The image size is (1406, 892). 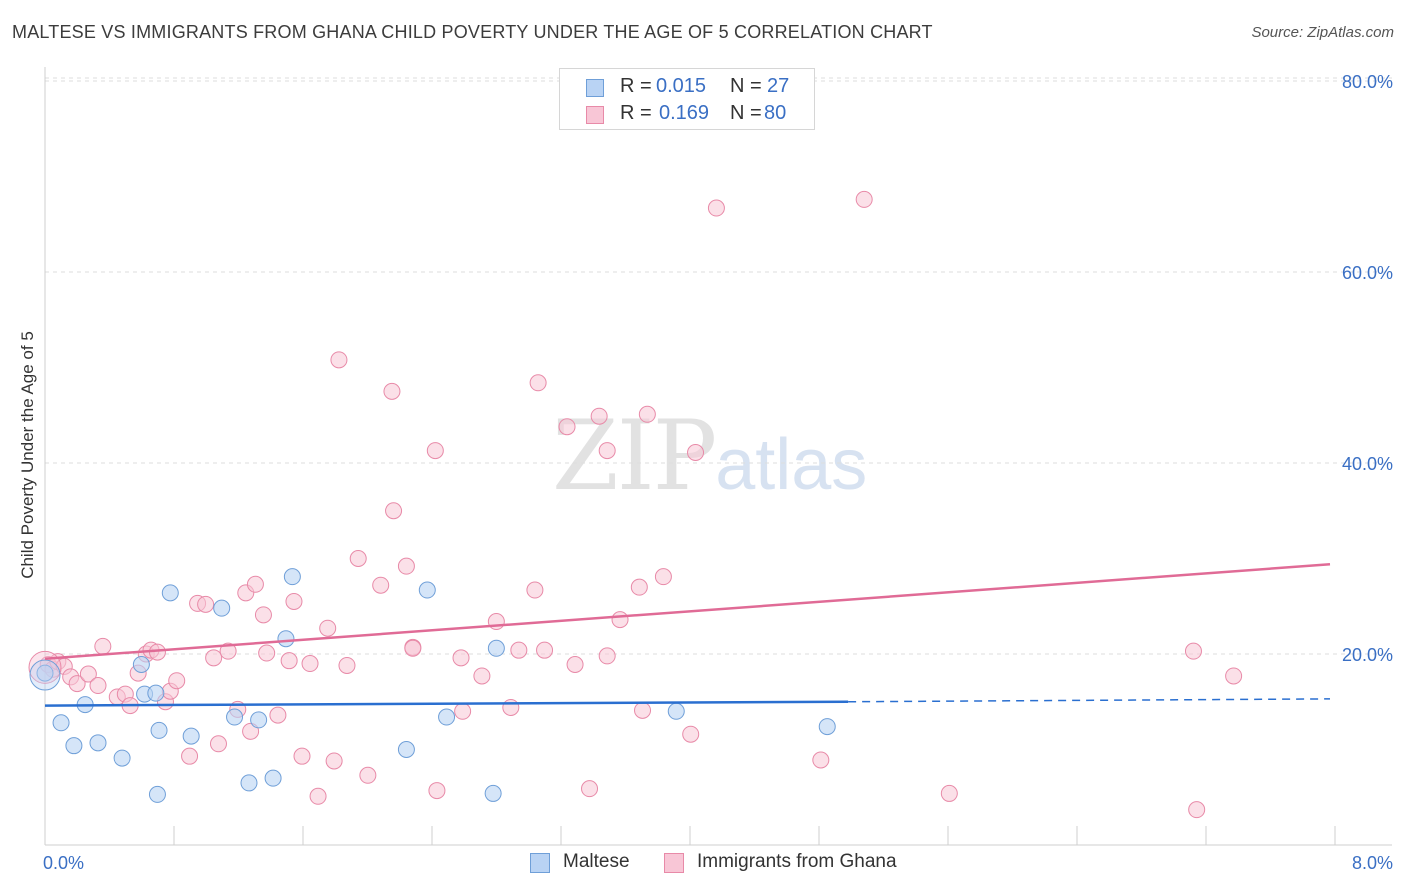 What do you see at coordinates (797, 861) in the screenshot?
I see `legend-label-ghana: Immigrants from Ghana` at bounding box center [797, 861].